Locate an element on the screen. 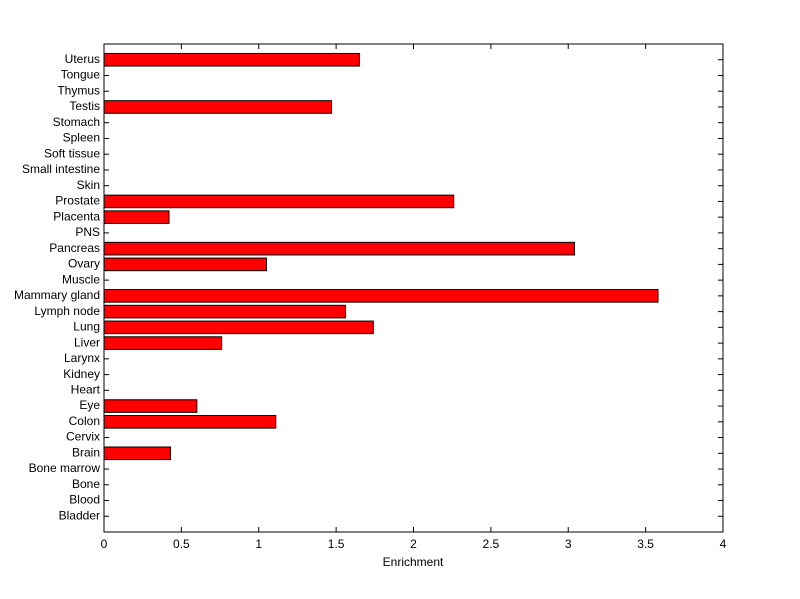 The image size is (800, 599). y-tick-label: Small intestine is located at coordinates (61, 169).